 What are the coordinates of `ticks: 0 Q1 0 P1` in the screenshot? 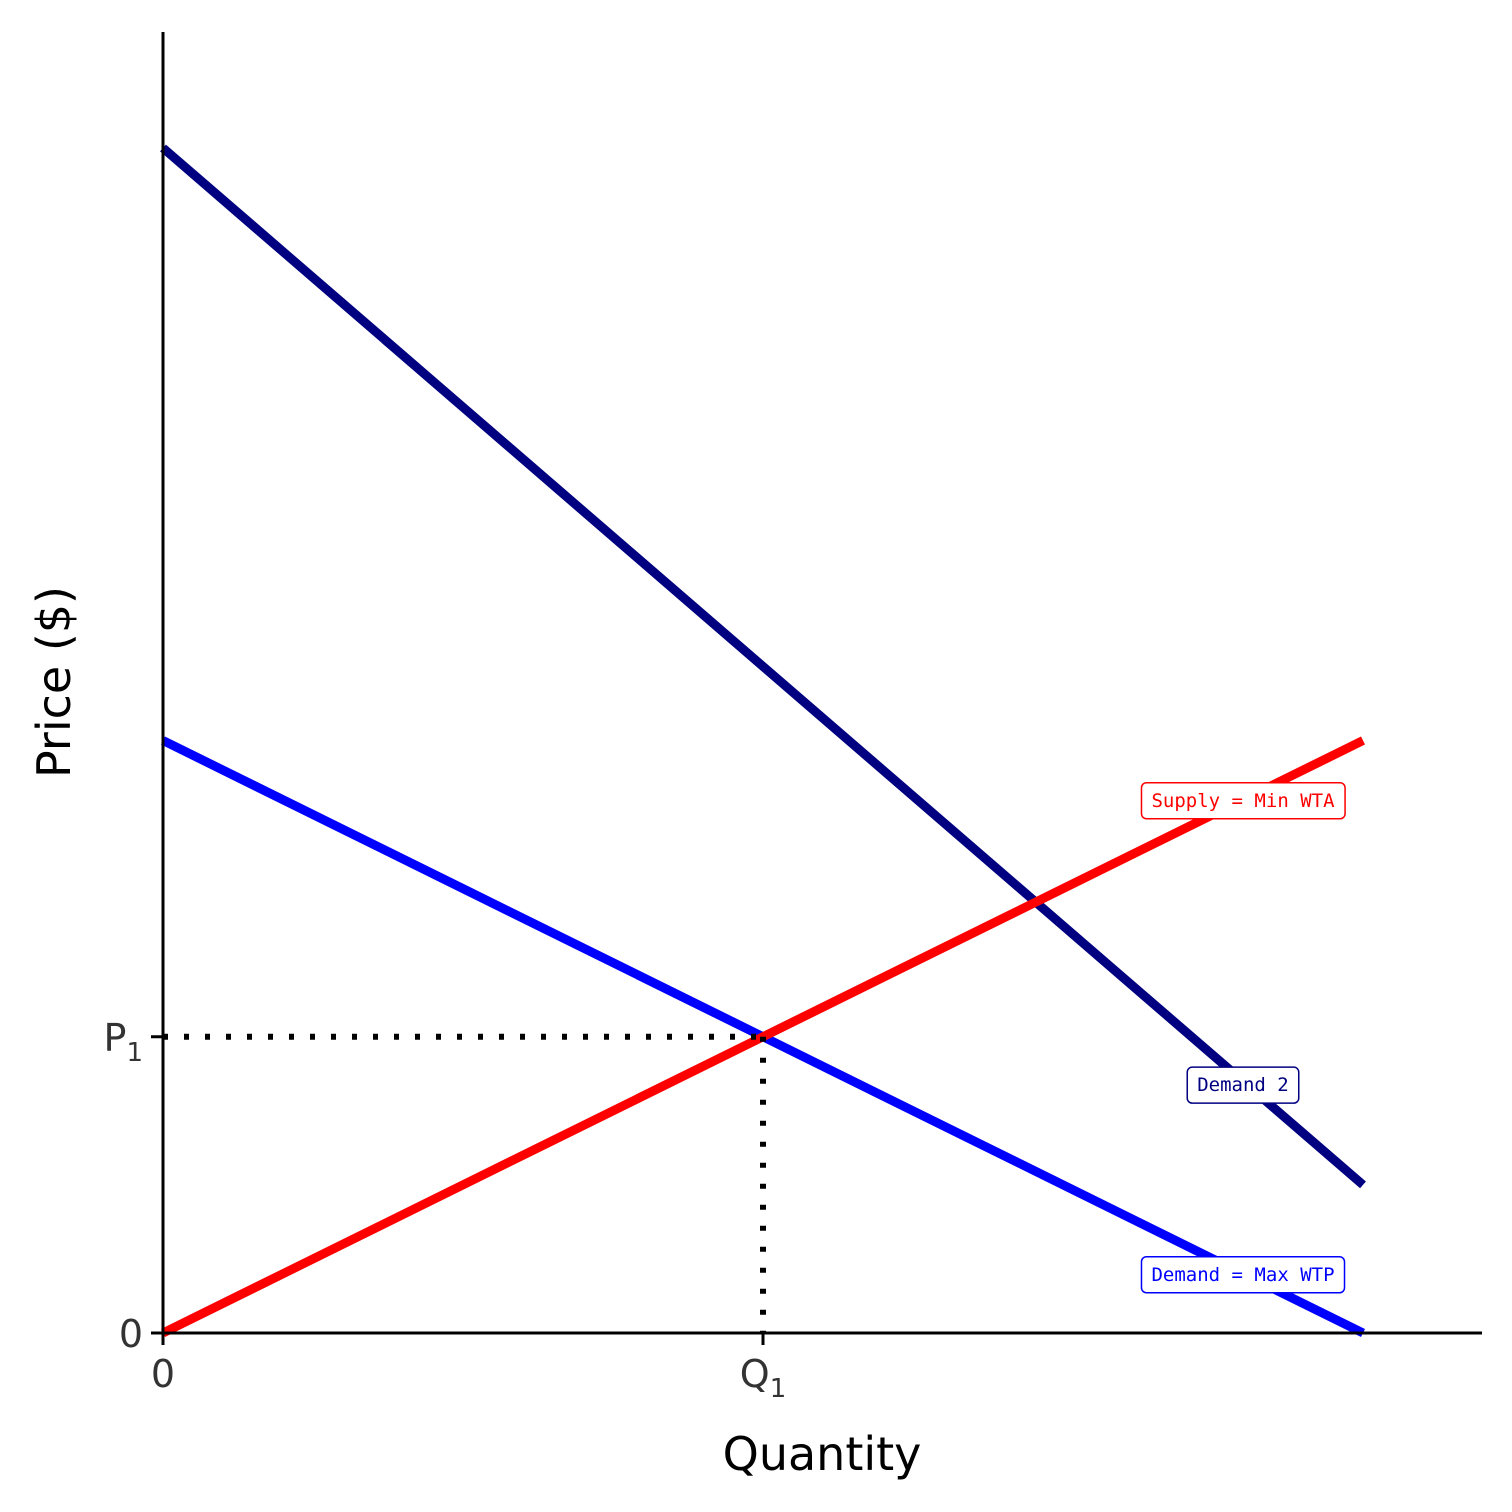 It's located at (445, 1210).